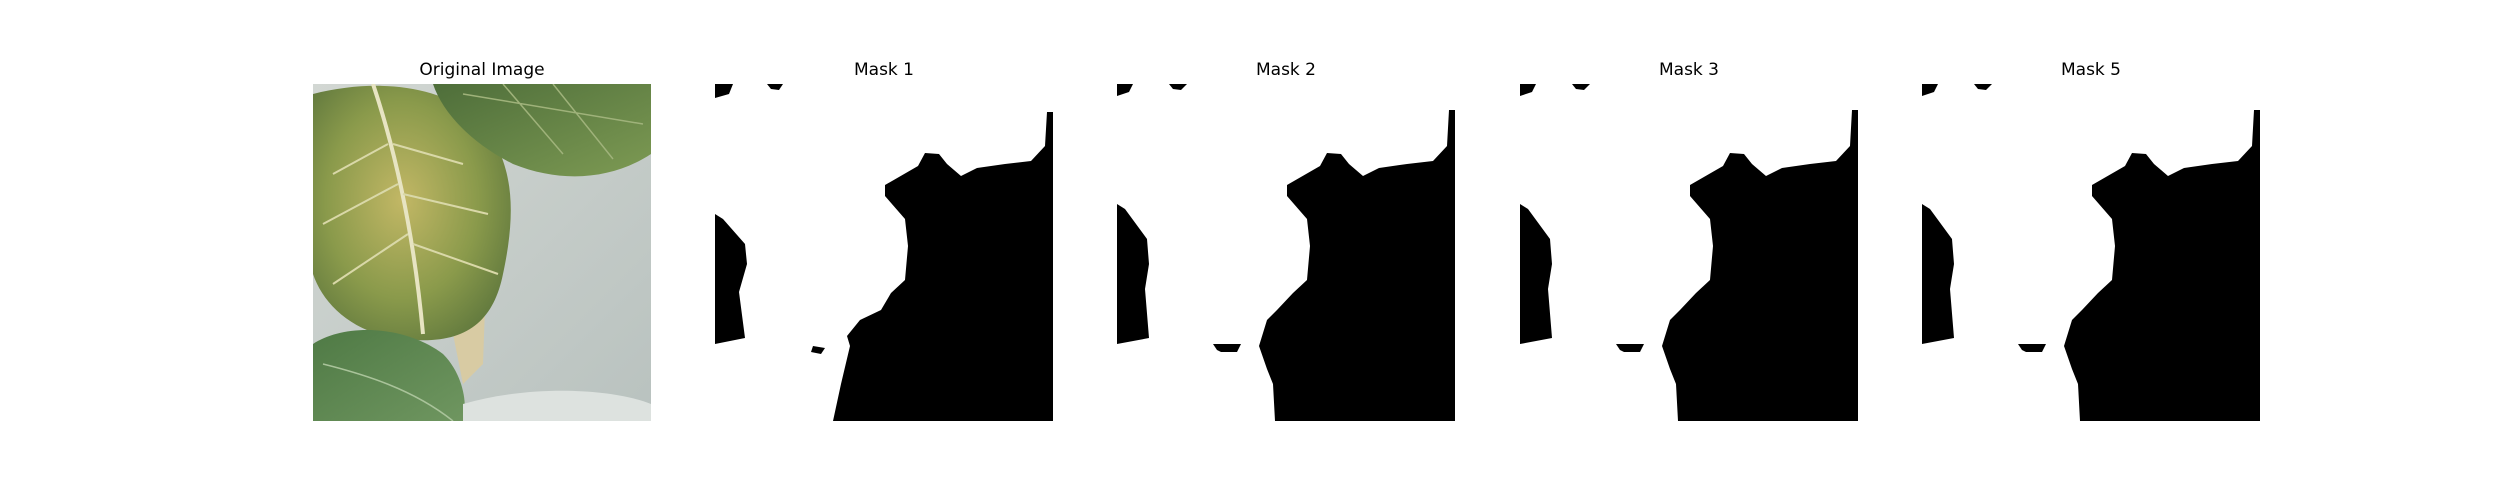 This screenshot has width=2500, height=500. What do you see at coordinates (1285, 70) in the screenshot?
I see `mask-2-title: Mask 2` at bounding box center [1285, 70].